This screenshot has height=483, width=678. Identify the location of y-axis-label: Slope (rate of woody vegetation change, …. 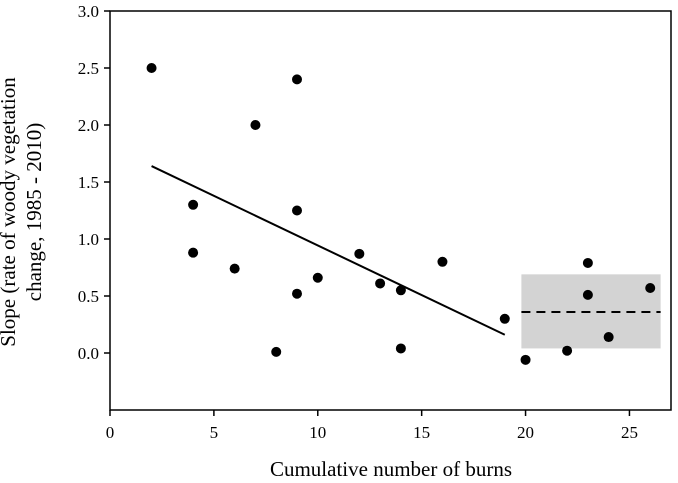
(23, 212).